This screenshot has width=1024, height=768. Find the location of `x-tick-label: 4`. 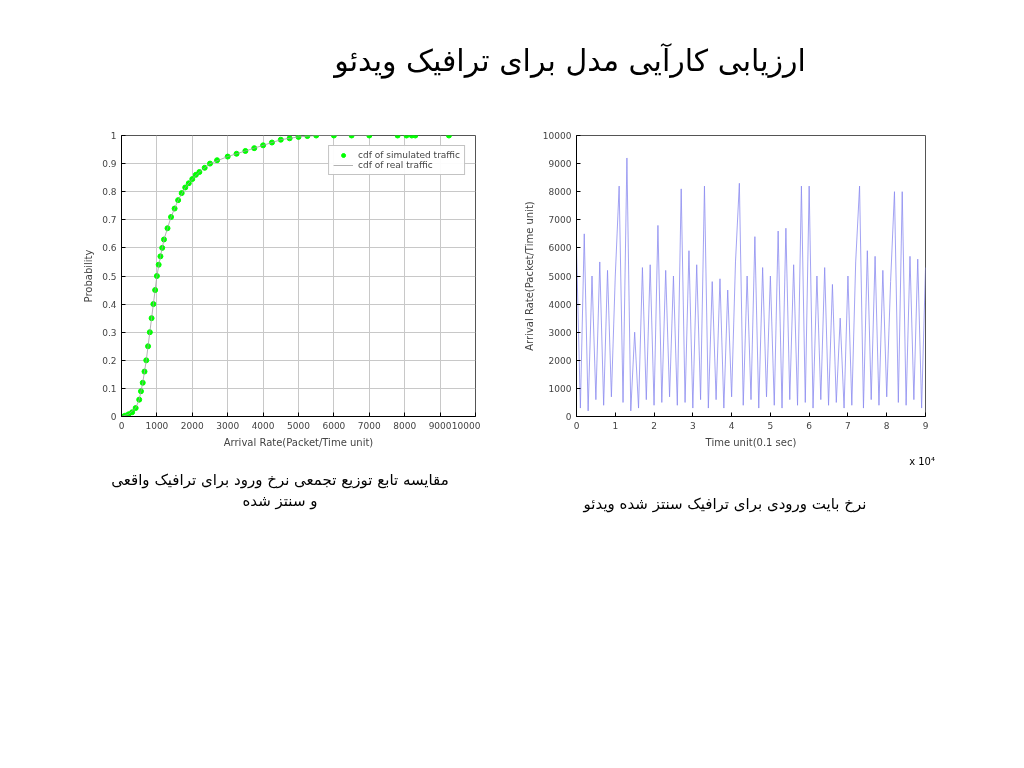

x-tick-label: 4 is located at coordinates (731, 425).